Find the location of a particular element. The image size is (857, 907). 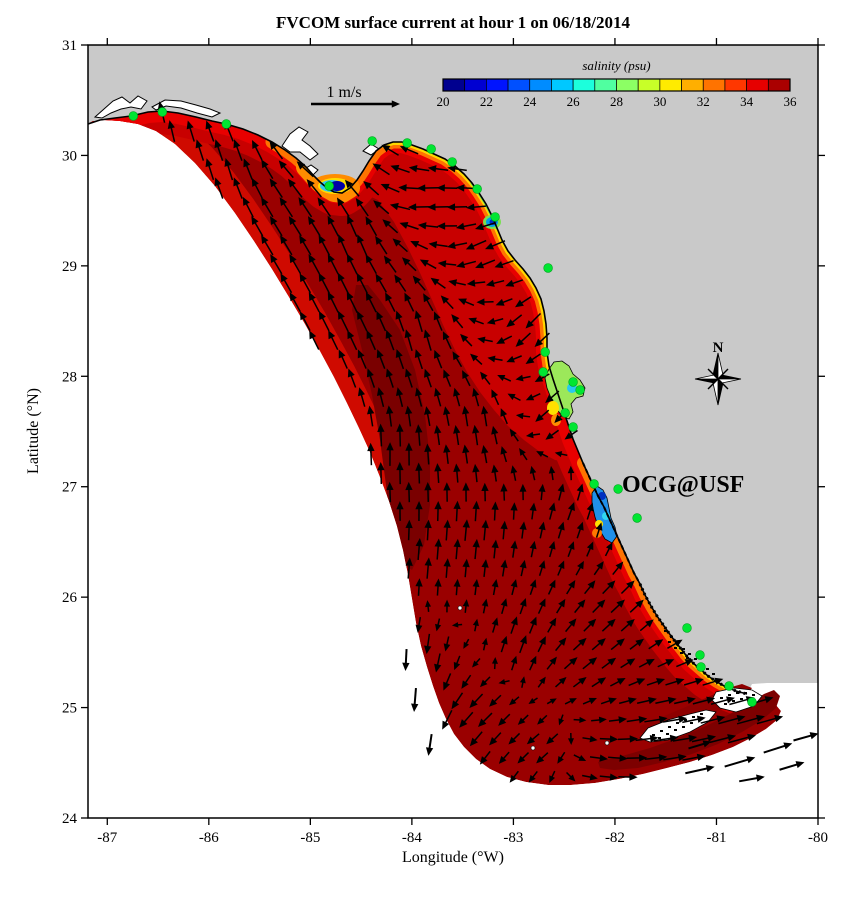

bigbend-red-zone is located at coordinates (453, 306).